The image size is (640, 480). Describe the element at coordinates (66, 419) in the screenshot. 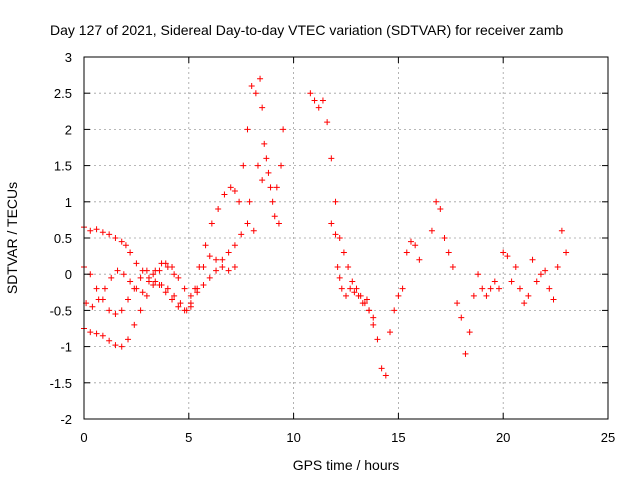

I see `y-tick-label: -2` at that location.